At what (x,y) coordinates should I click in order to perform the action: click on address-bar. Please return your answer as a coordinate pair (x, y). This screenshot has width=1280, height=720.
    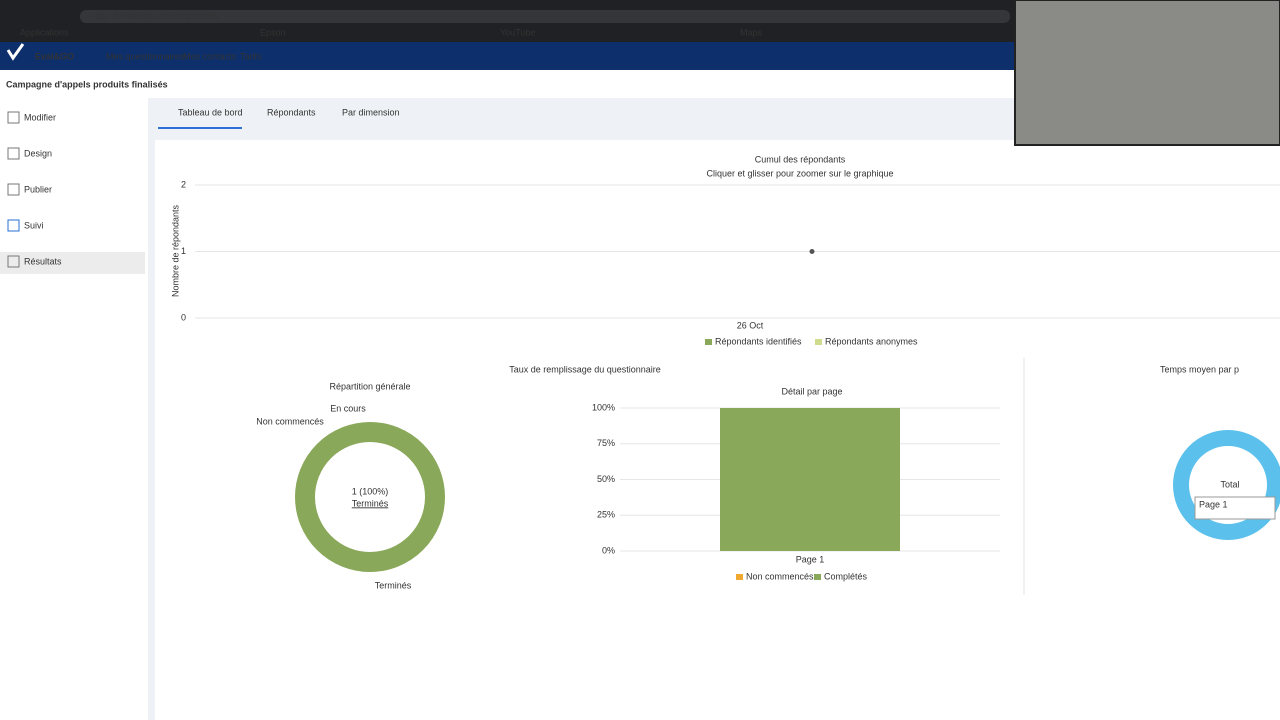
    Looking at the image, I should click on (545, 16).